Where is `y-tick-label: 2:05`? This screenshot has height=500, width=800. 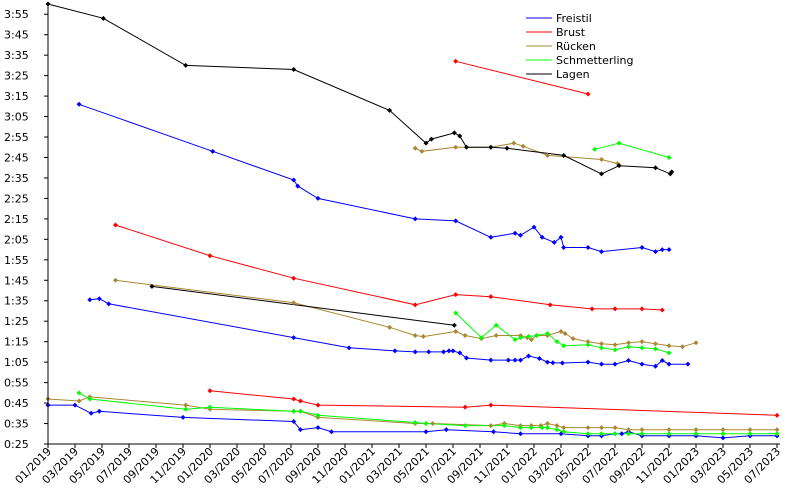
y-tick-label: 2:05 is located at coordinates (16, 239).